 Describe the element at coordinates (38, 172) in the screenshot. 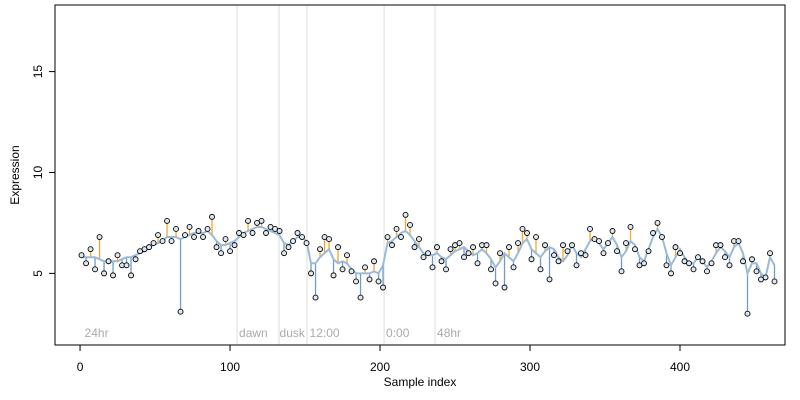

I see `y-tick-label: 10` at that location.